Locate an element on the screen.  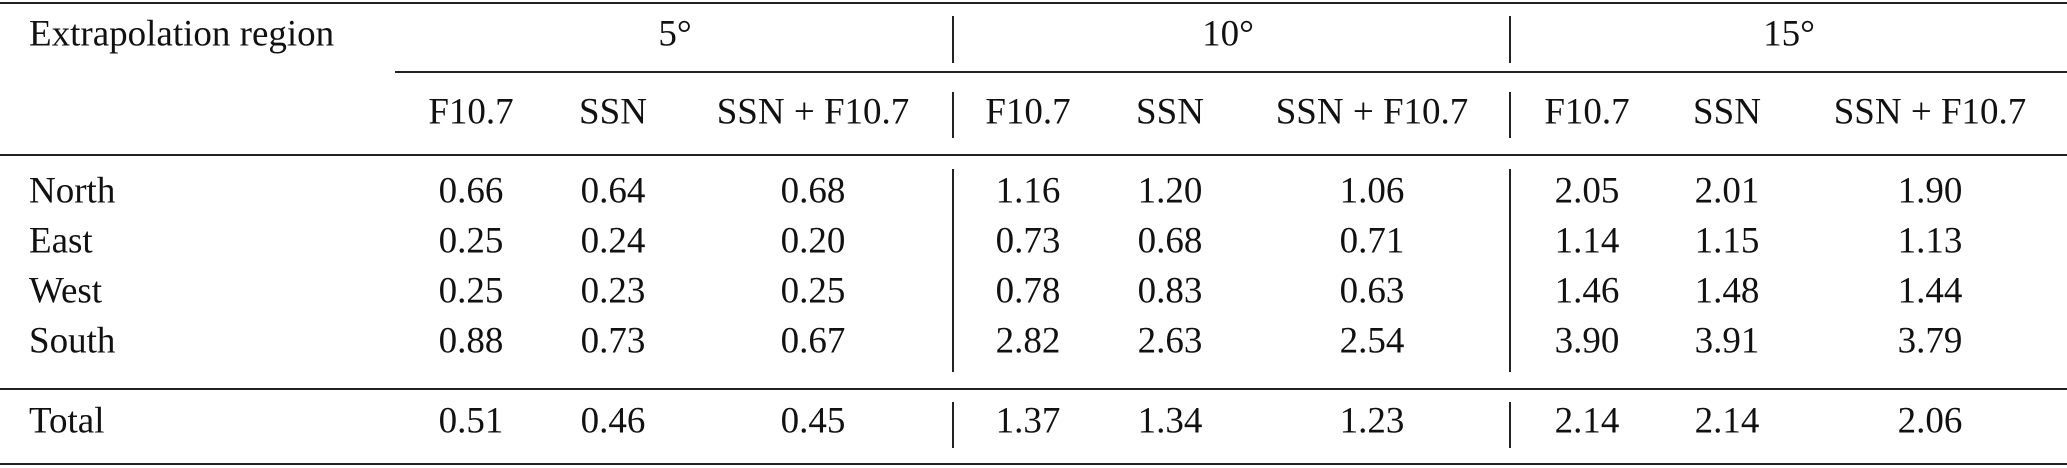
cell: 0.23 is located at coordinates (613, 290).